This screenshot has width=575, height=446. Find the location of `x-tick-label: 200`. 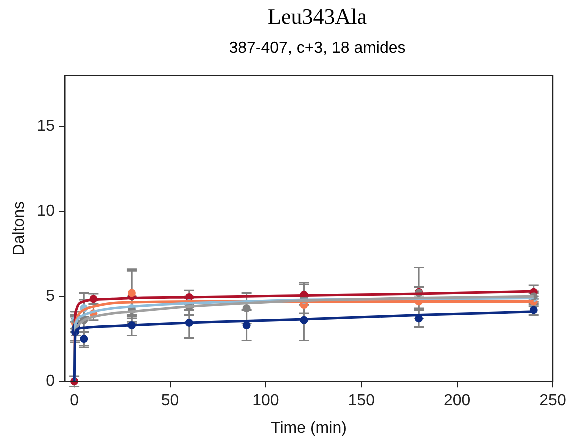

x-tick-label: 200 is located at coordinates (457, 401).